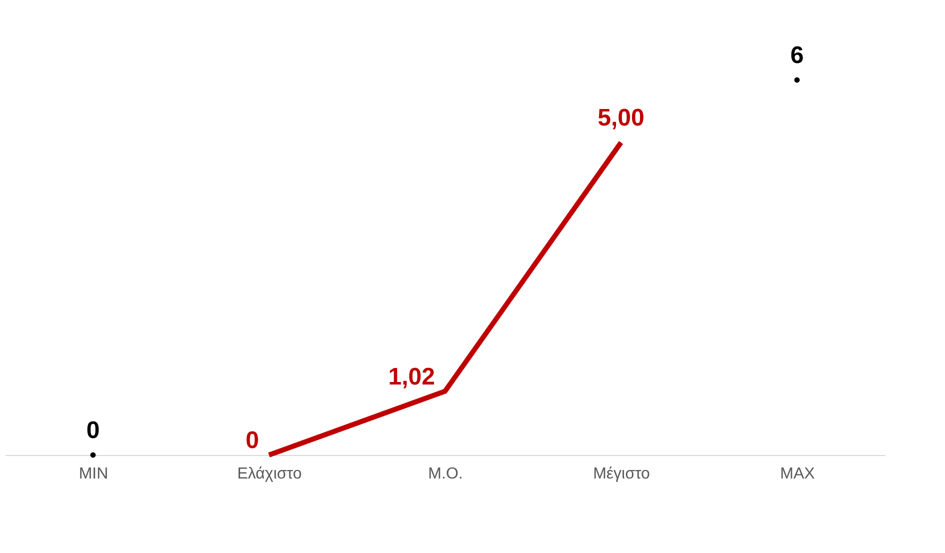 This screenshot has width=945, height=553. I want to click on data-label: 5,00, so click(621, 118).